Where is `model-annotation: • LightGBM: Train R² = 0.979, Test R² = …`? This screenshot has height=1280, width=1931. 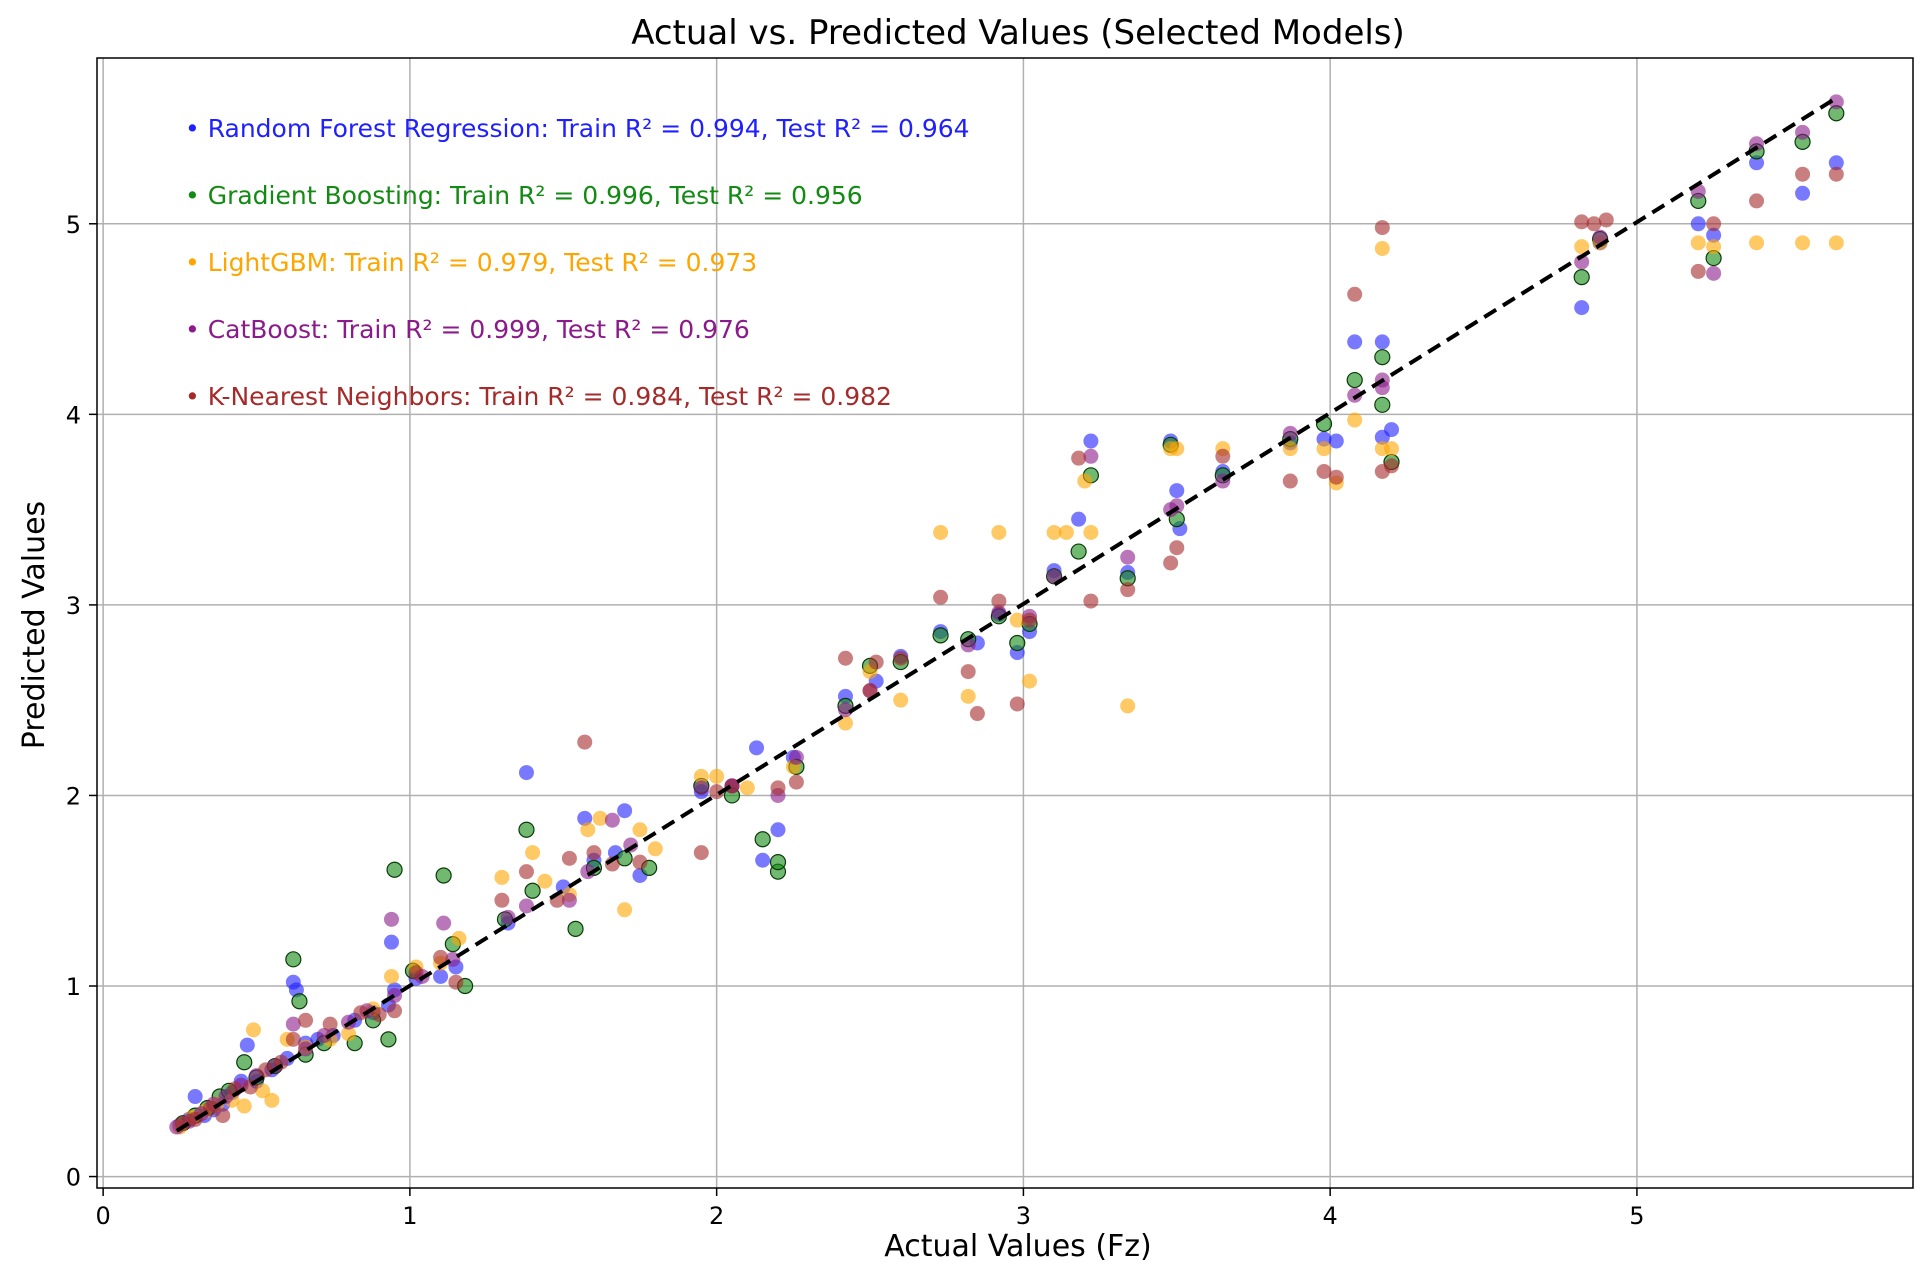 model-annotation: • LightGBM: Train R² = 0.979, Test R² = … is located at coordinates (471, 262).